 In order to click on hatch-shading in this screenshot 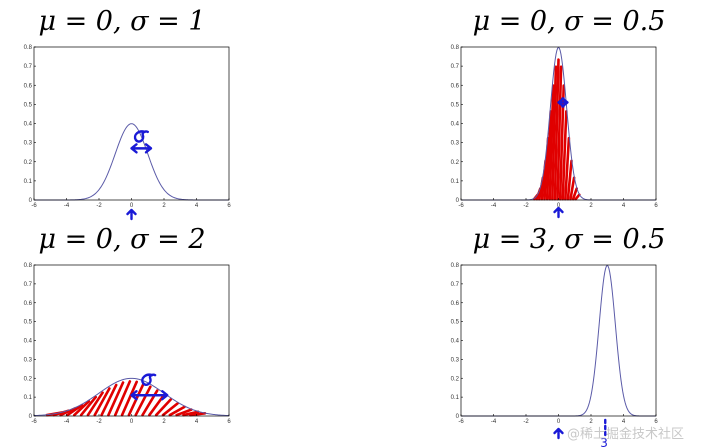, I will do `click(126, 398)`.